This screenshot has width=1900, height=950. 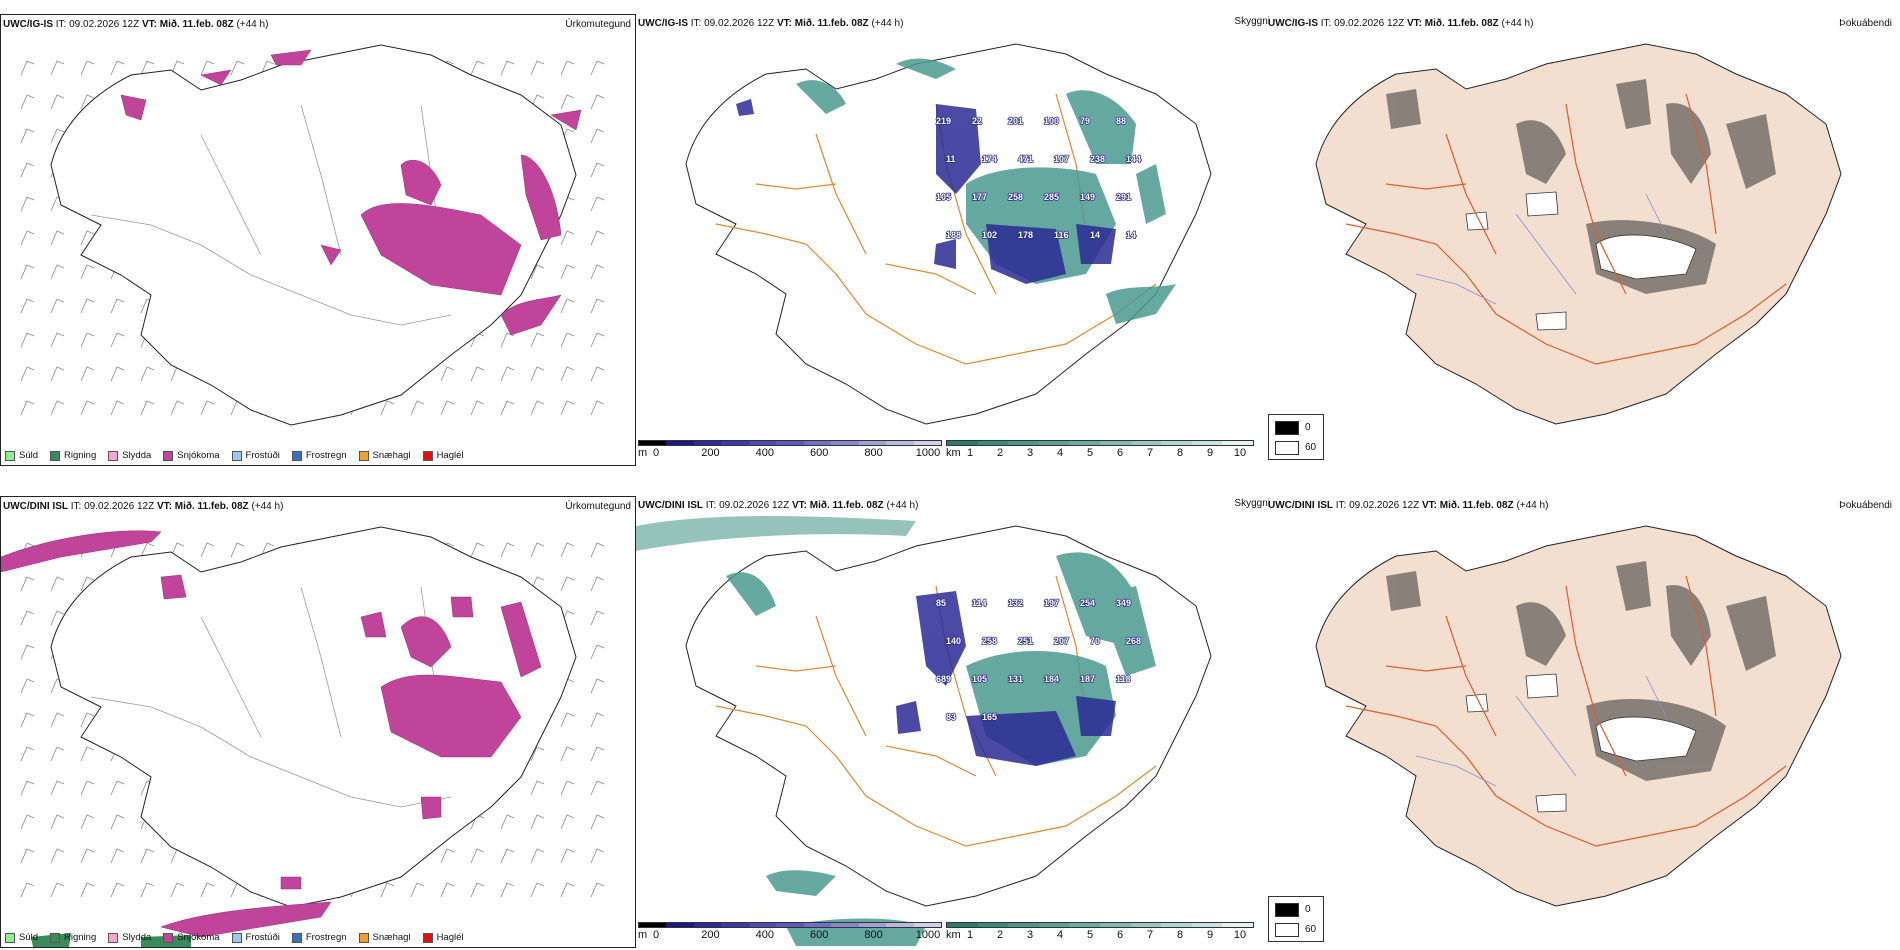 I want to click on panel-title: Þokuábendi, so click(x=1865, y=23).